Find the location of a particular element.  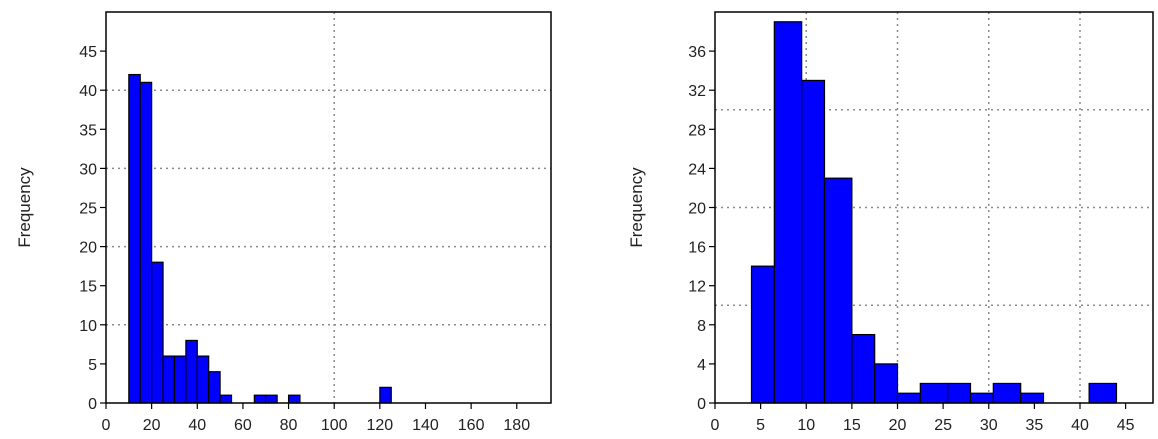

x-tick-label: 35 is located at coordinates (1034, 425).